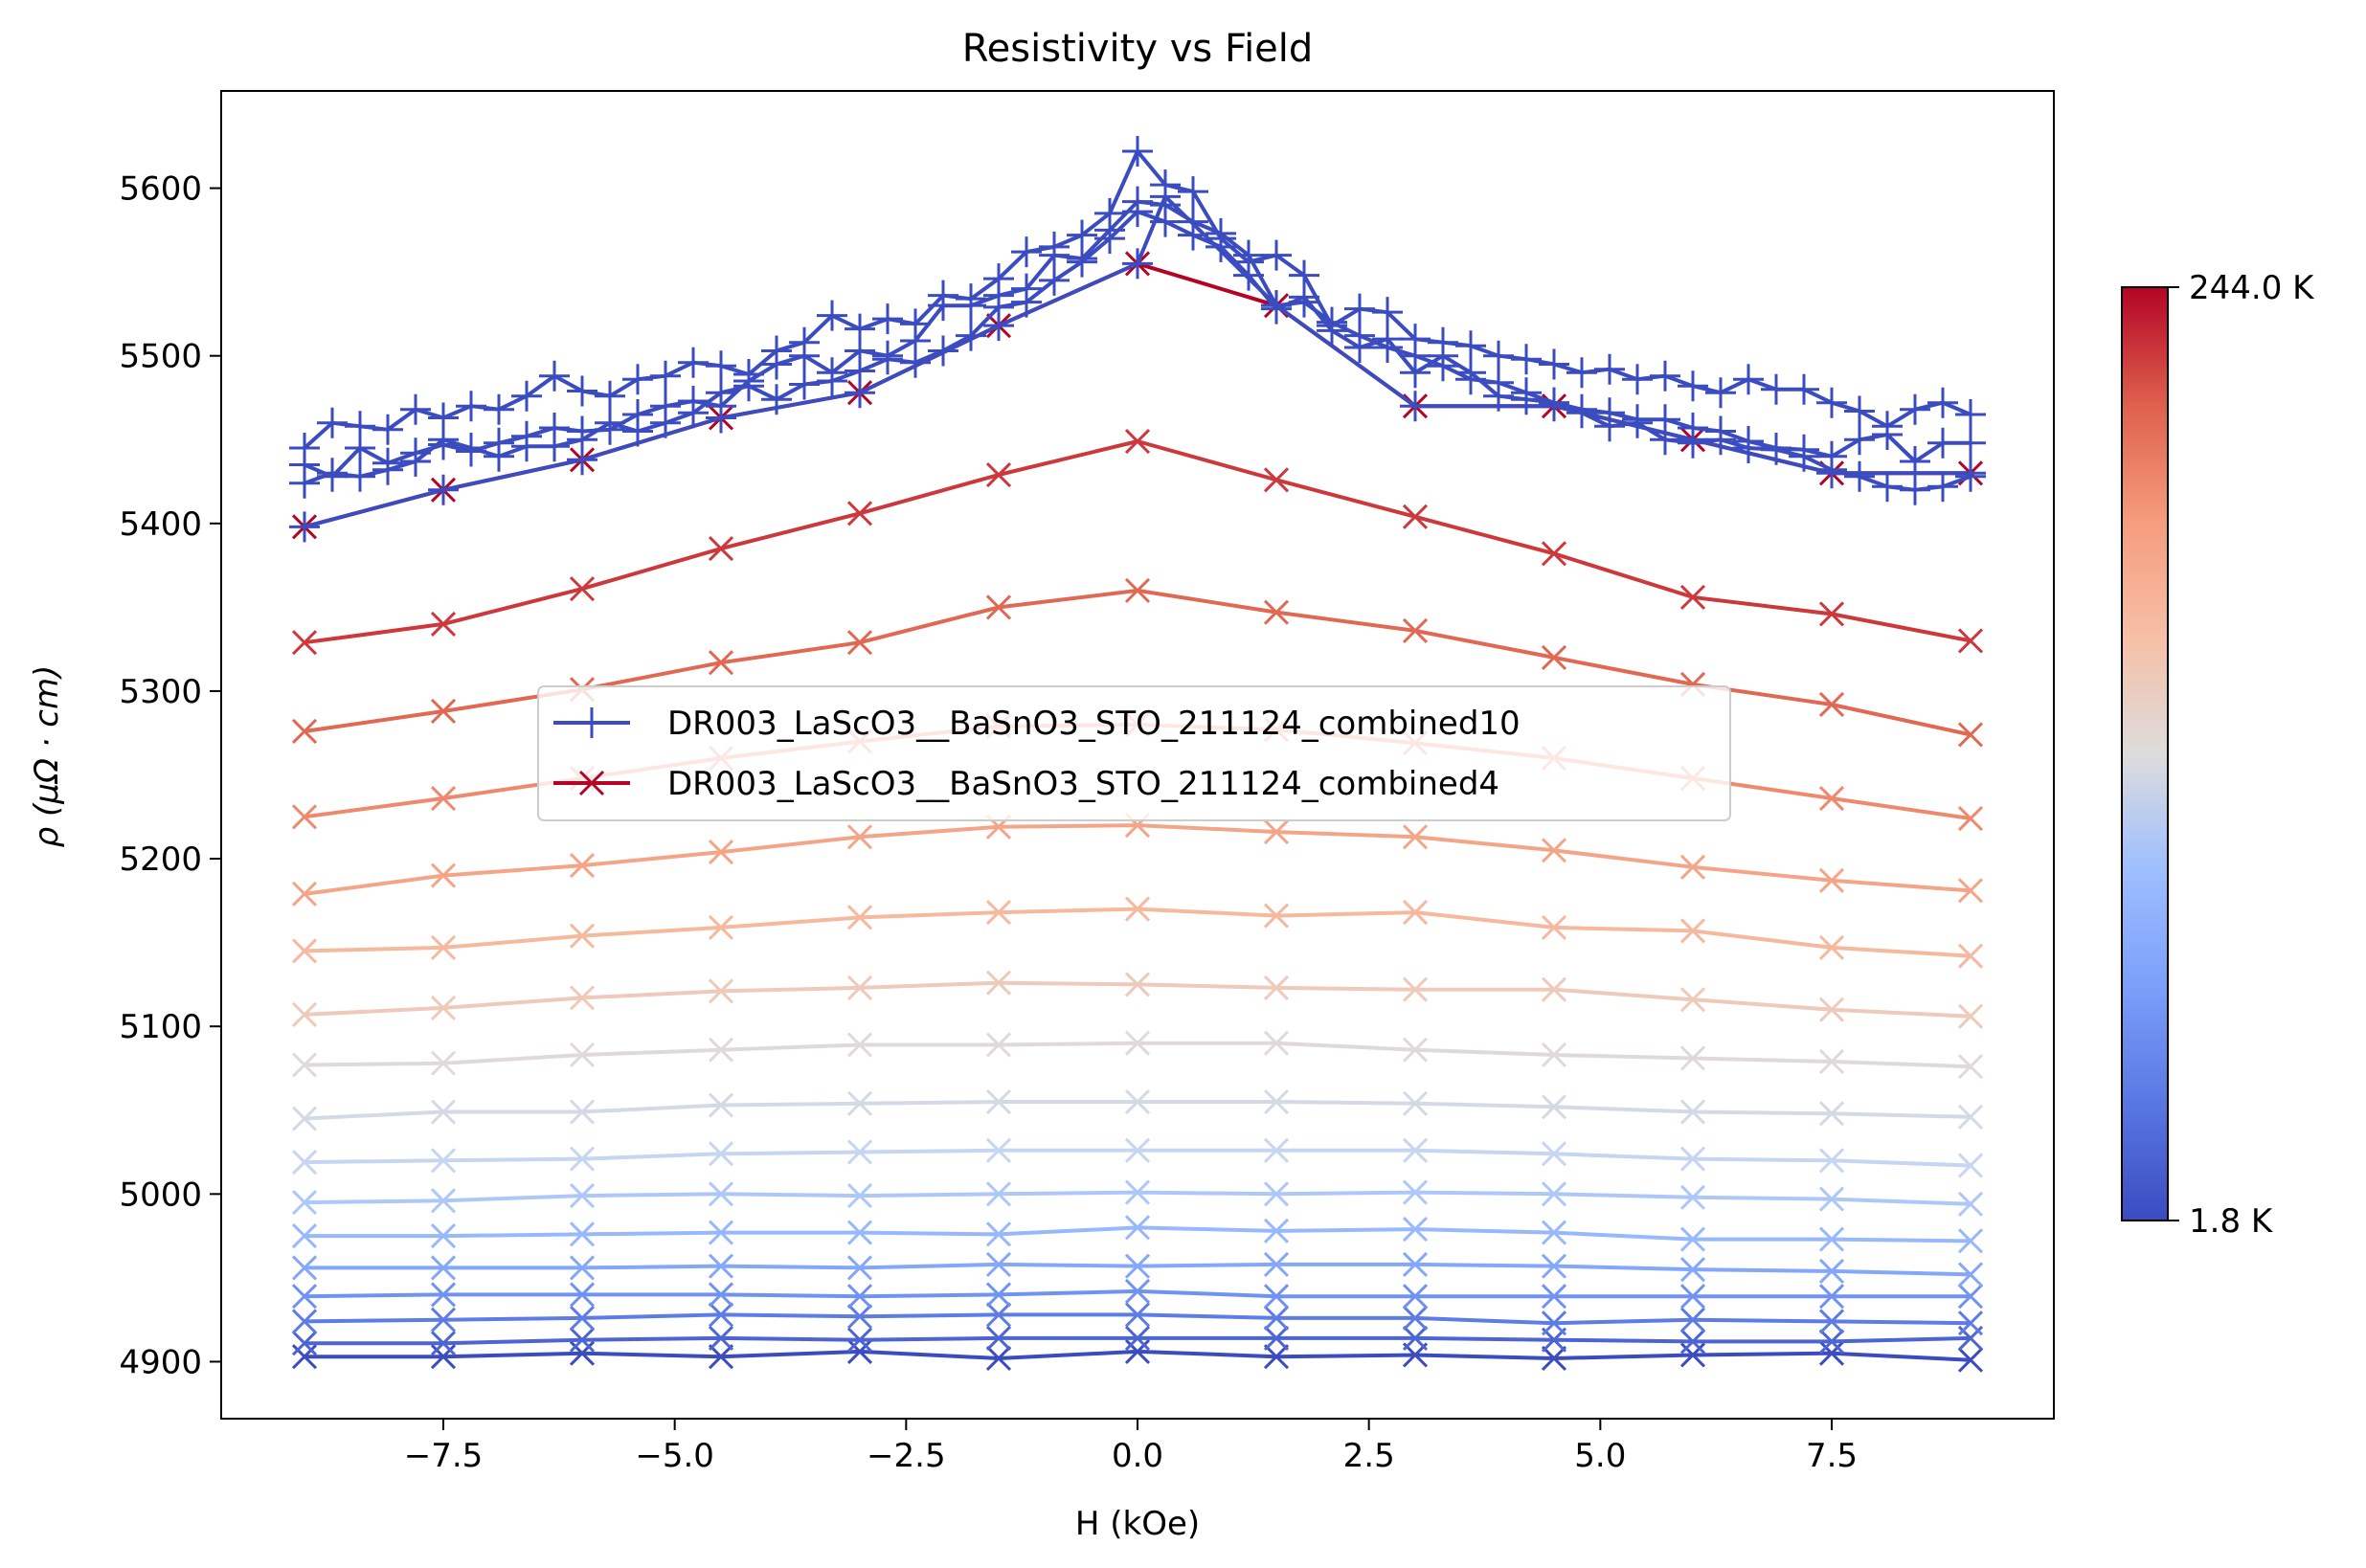 The image size is (2366, 1568). I want to click on y-tick-label: 5400, so click(160, 524).